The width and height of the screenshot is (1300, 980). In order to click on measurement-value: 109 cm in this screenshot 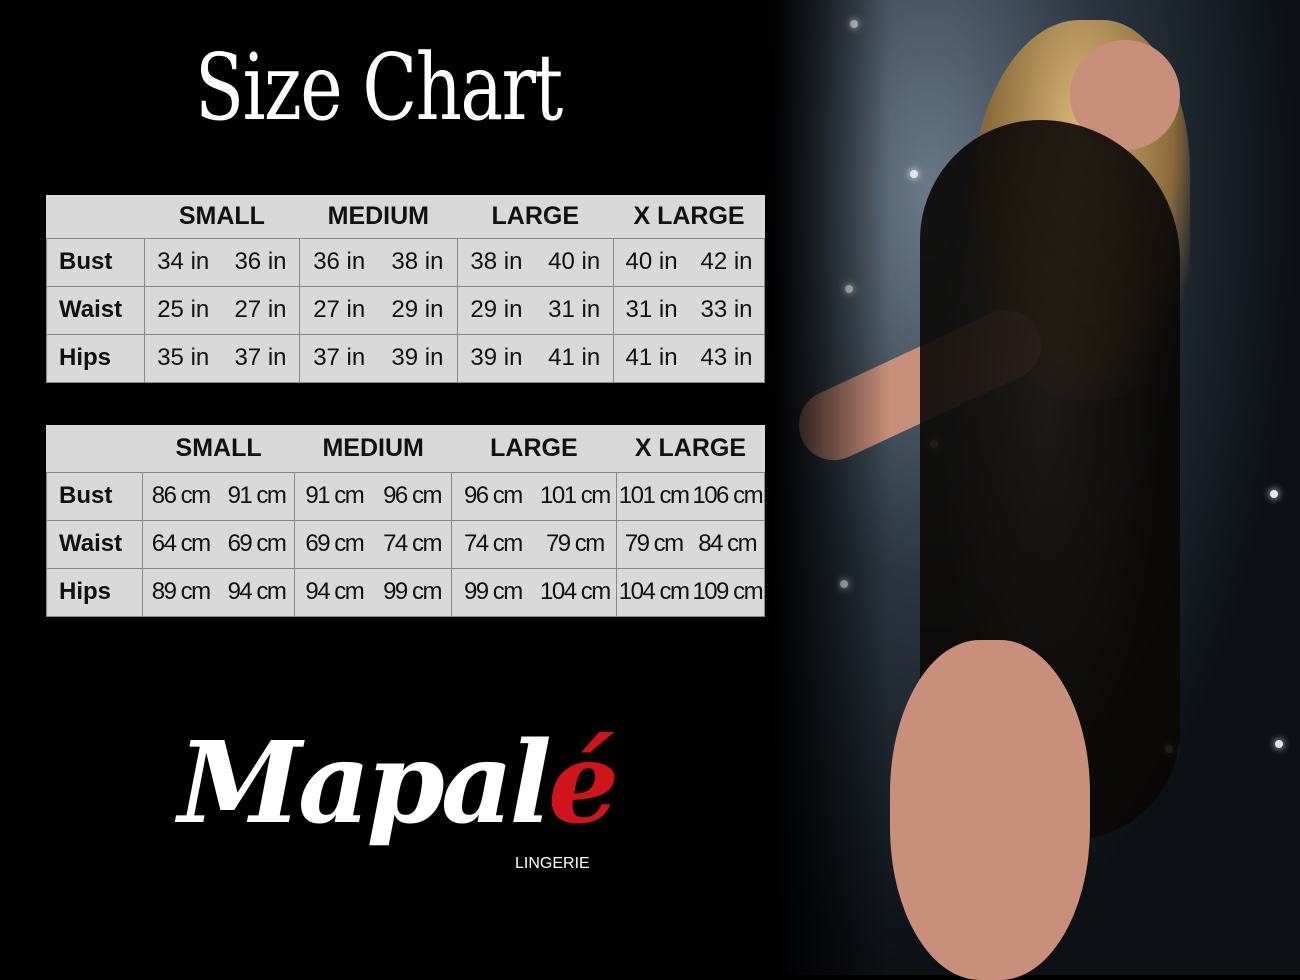, I will do `click(727, 591)`.